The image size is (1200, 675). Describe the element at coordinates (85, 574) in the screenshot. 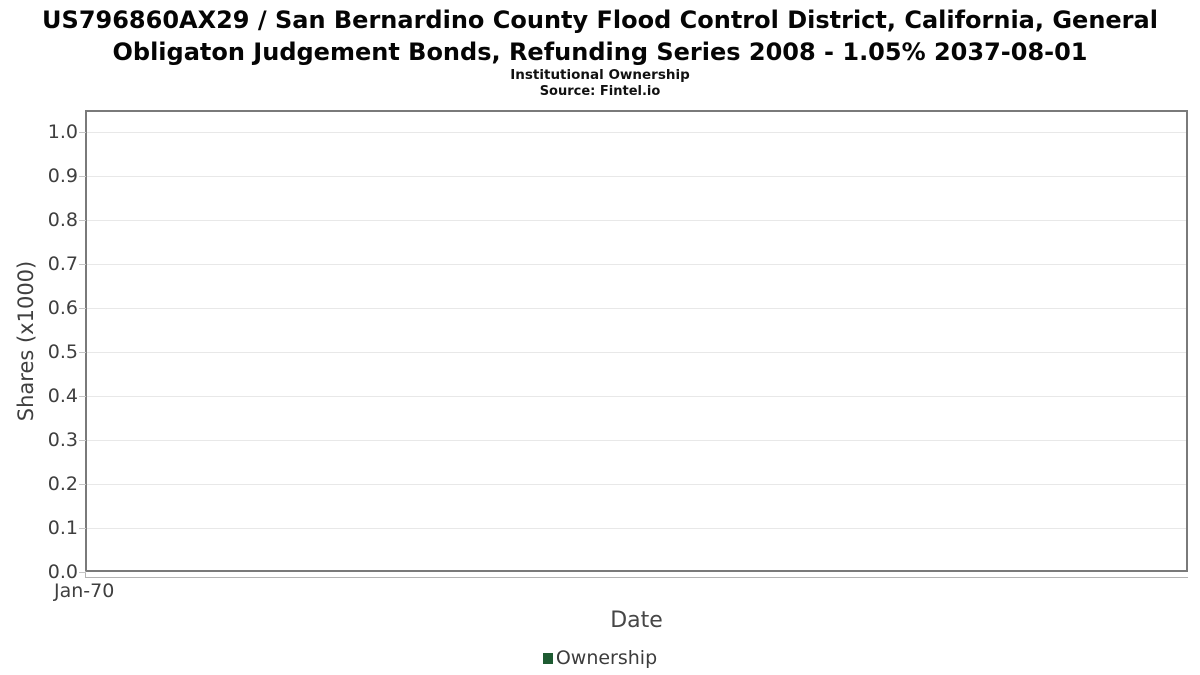

I see `x-axis-tick-mark` at that location.